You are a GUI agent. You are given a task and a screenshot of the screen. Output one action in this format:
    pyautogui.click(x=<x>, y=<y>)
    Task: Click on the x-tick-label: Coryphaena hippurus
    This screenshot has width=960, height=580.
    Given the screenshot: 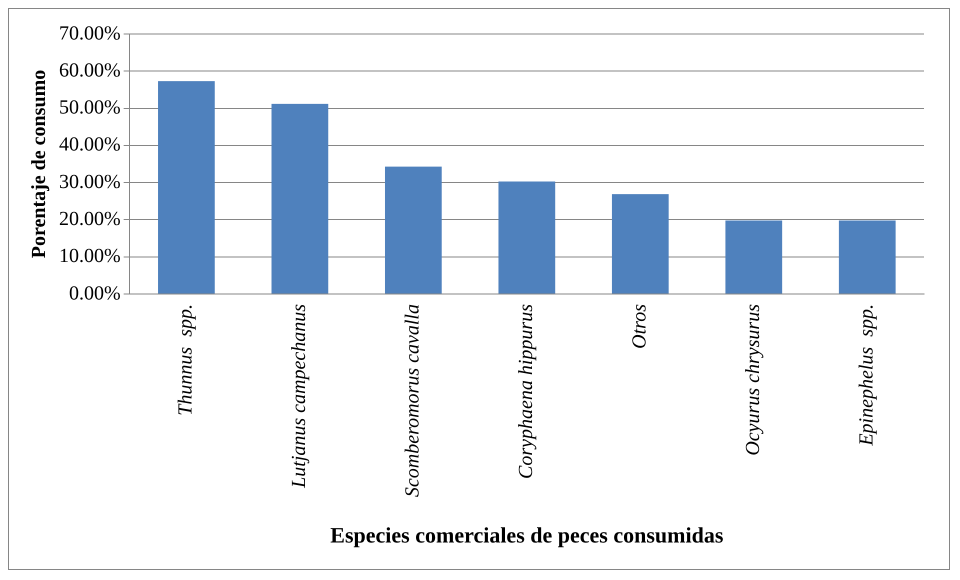 What is the action you would take?
    pyautogui.click(x=526, y=391)
    